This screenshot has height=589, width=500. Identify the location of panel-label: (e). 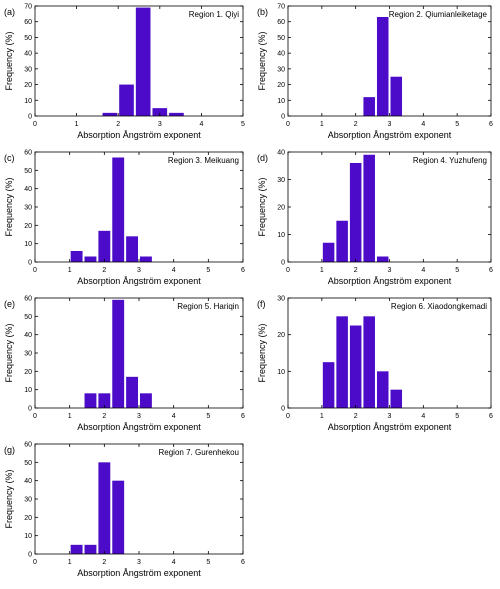
(9, 304).